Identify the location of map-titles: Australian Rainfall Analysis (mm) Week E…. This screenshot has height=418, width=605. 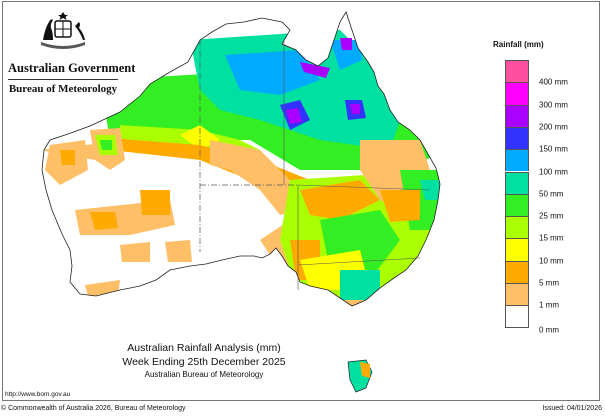
(204, 360).